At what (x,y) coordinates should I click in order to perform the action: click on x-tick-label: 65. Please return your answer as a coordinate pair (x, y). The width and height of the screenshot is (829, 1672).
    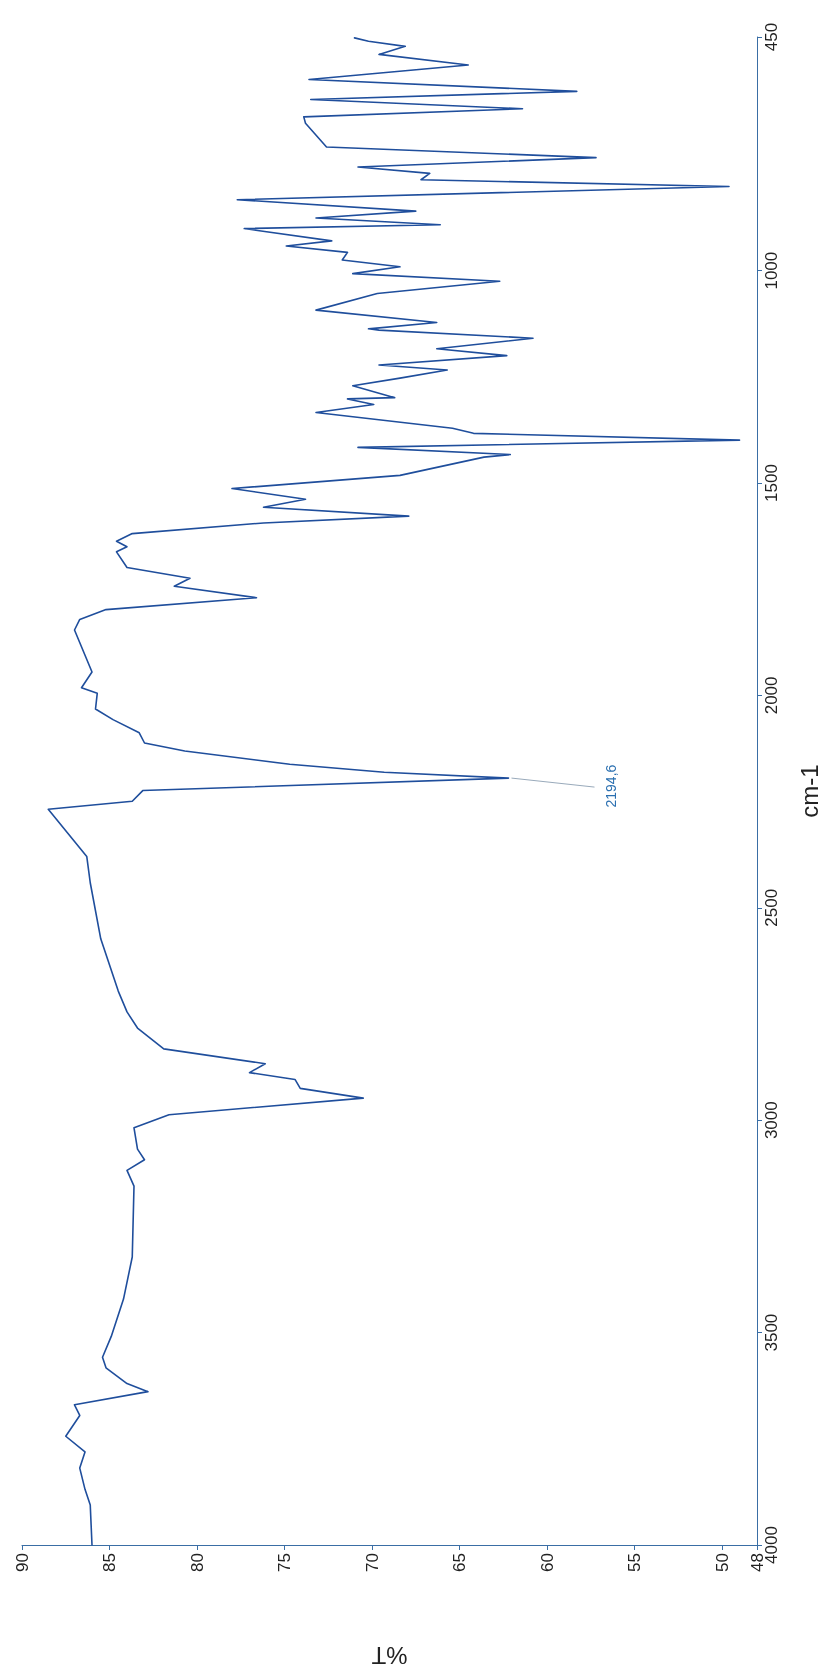
    Looking at the image, I should click on (459, 1562).